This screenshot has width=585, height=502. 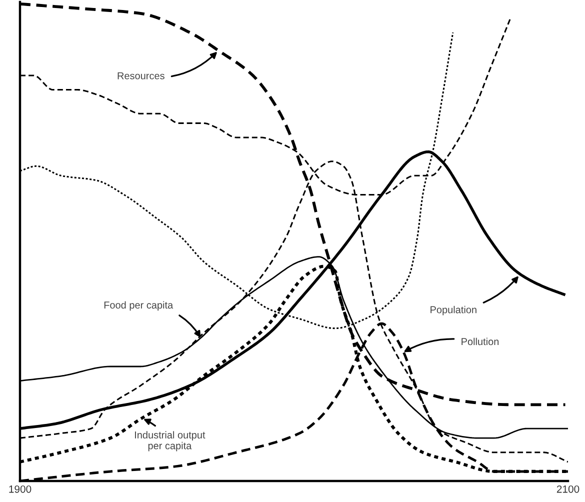 What do you see at coordinates (139, 306) in the screenshot?
I see `annotation: Food per capita` at bounding box center [139, 306].